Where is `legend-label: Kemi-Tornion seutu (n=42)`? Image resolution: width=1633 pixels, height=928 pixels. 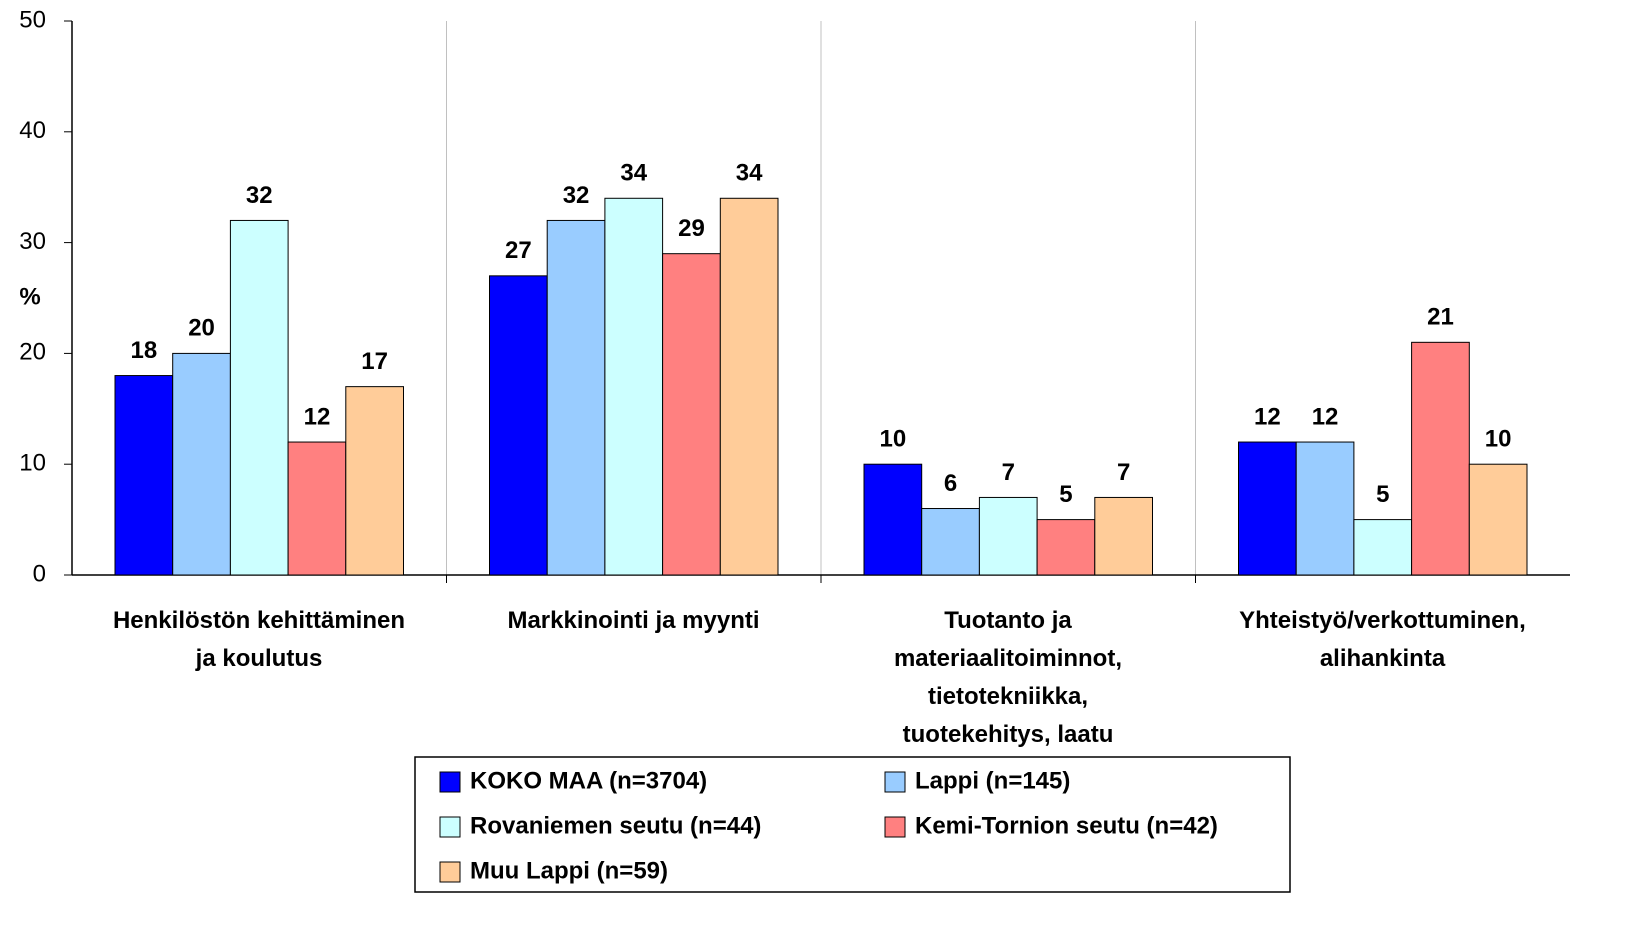 legend-label: Kemi-Tornion seutu (n=42) is located at coordinates (1066, 825).